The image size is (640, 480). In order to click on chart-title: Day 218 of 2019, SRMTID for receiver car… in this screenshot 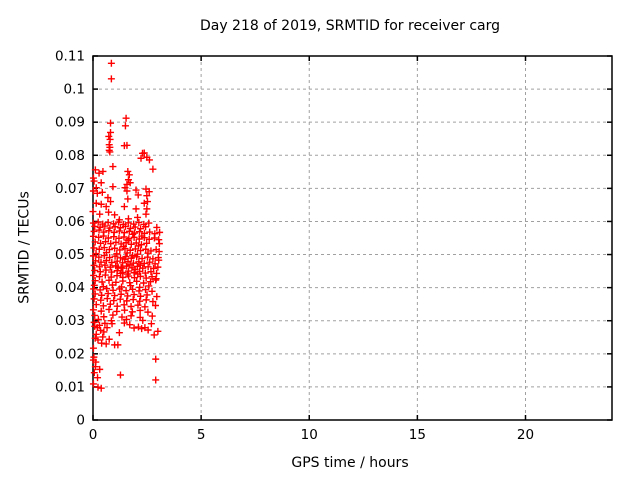, I will do `click(350, 26)`.